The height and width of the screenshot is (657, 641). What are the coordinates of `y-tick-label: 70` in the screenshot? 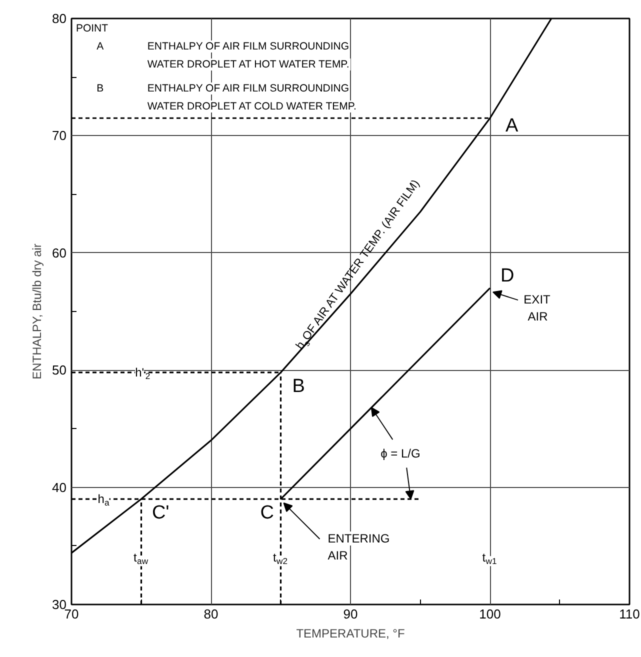 It's located at (59, 136).